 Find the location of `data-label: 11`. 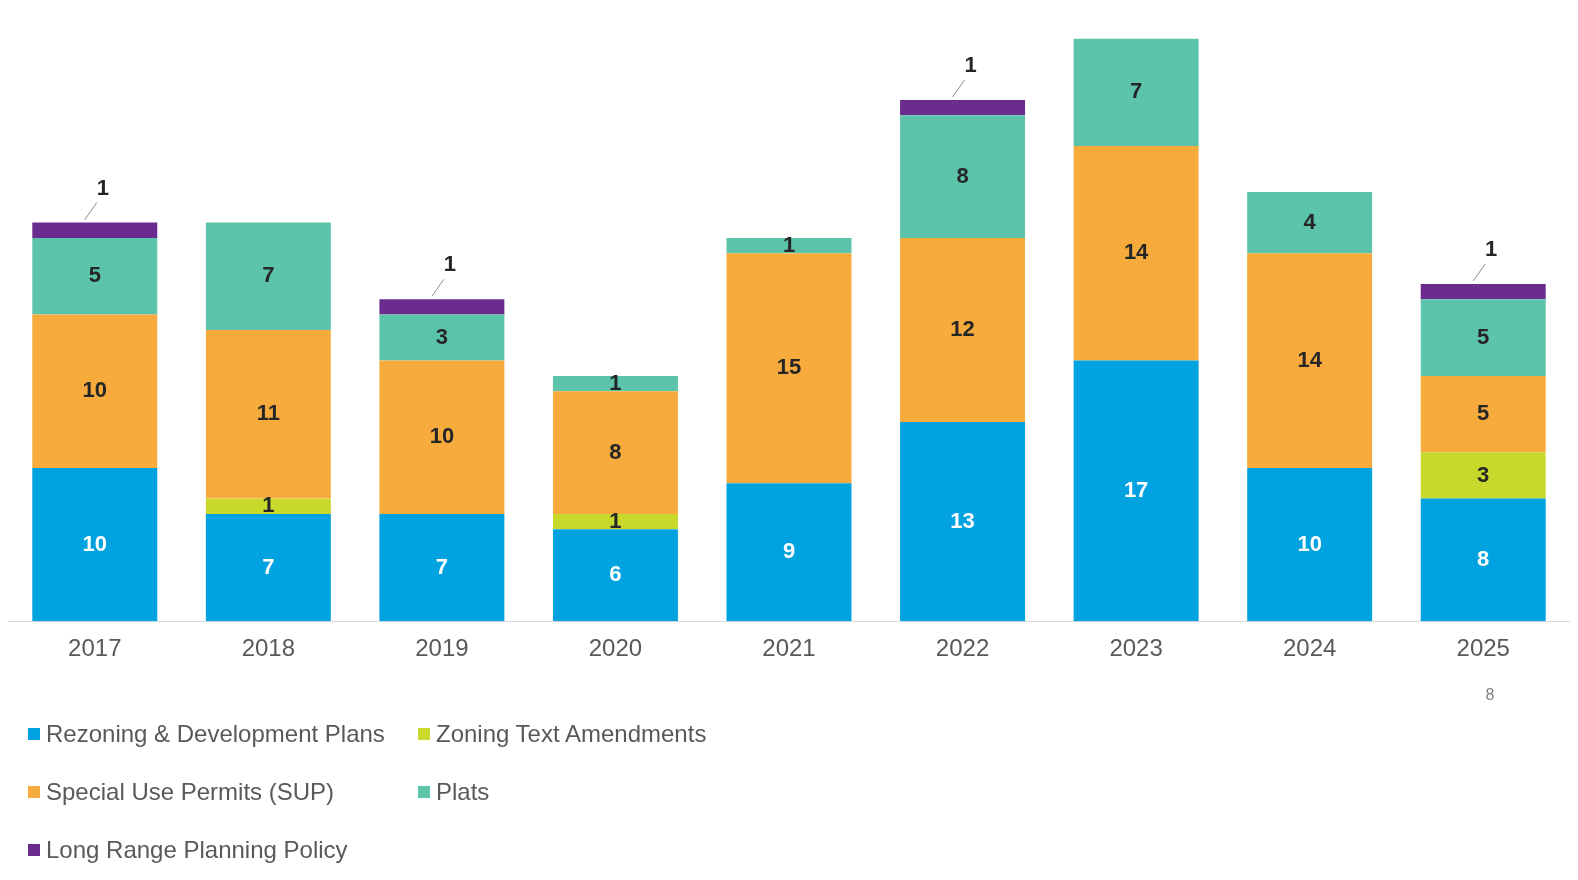

data-label: 11 is located at coordinates (268, 413).